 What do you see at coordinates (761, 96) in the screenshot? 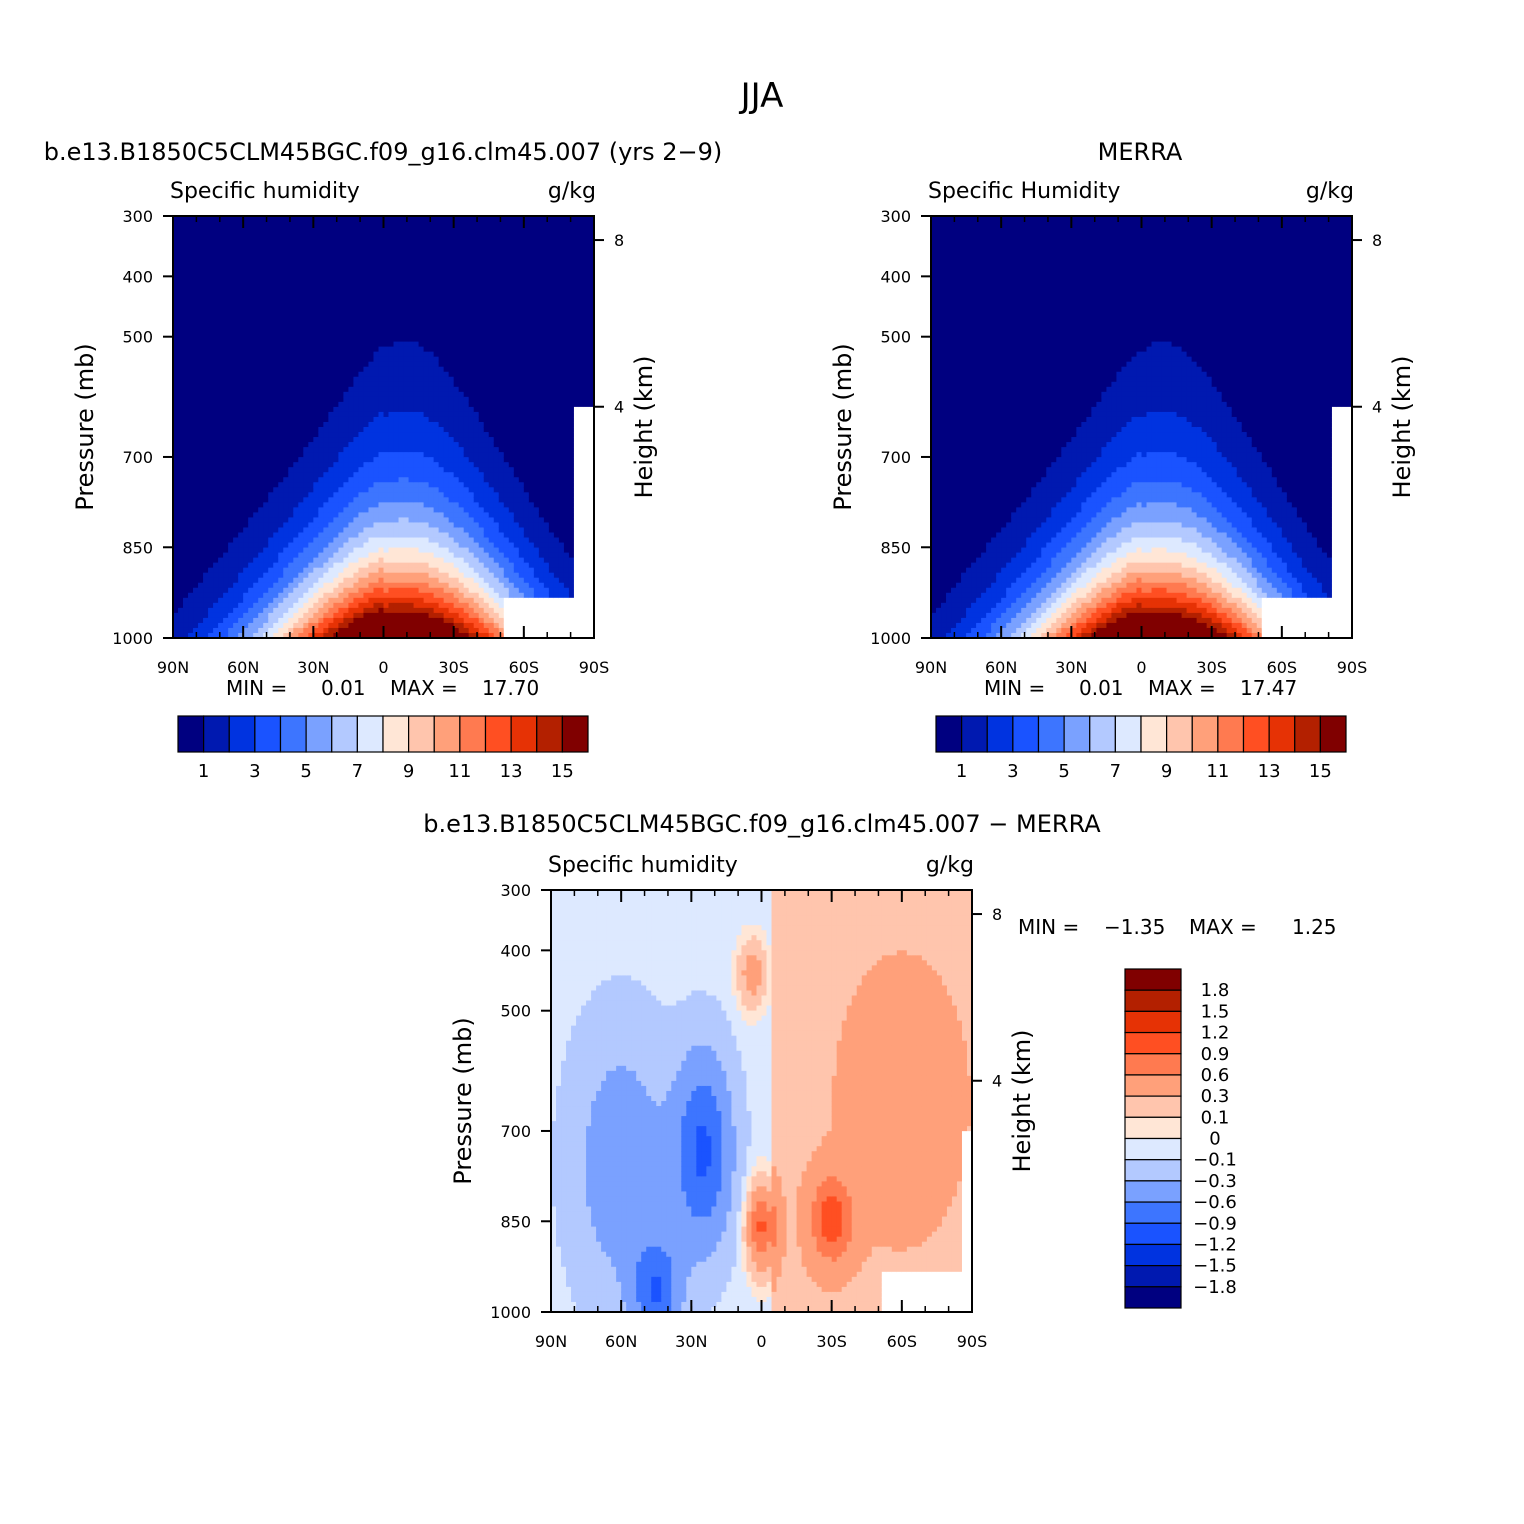
I see `main-title: JJA` at bounding box center [761, 96].